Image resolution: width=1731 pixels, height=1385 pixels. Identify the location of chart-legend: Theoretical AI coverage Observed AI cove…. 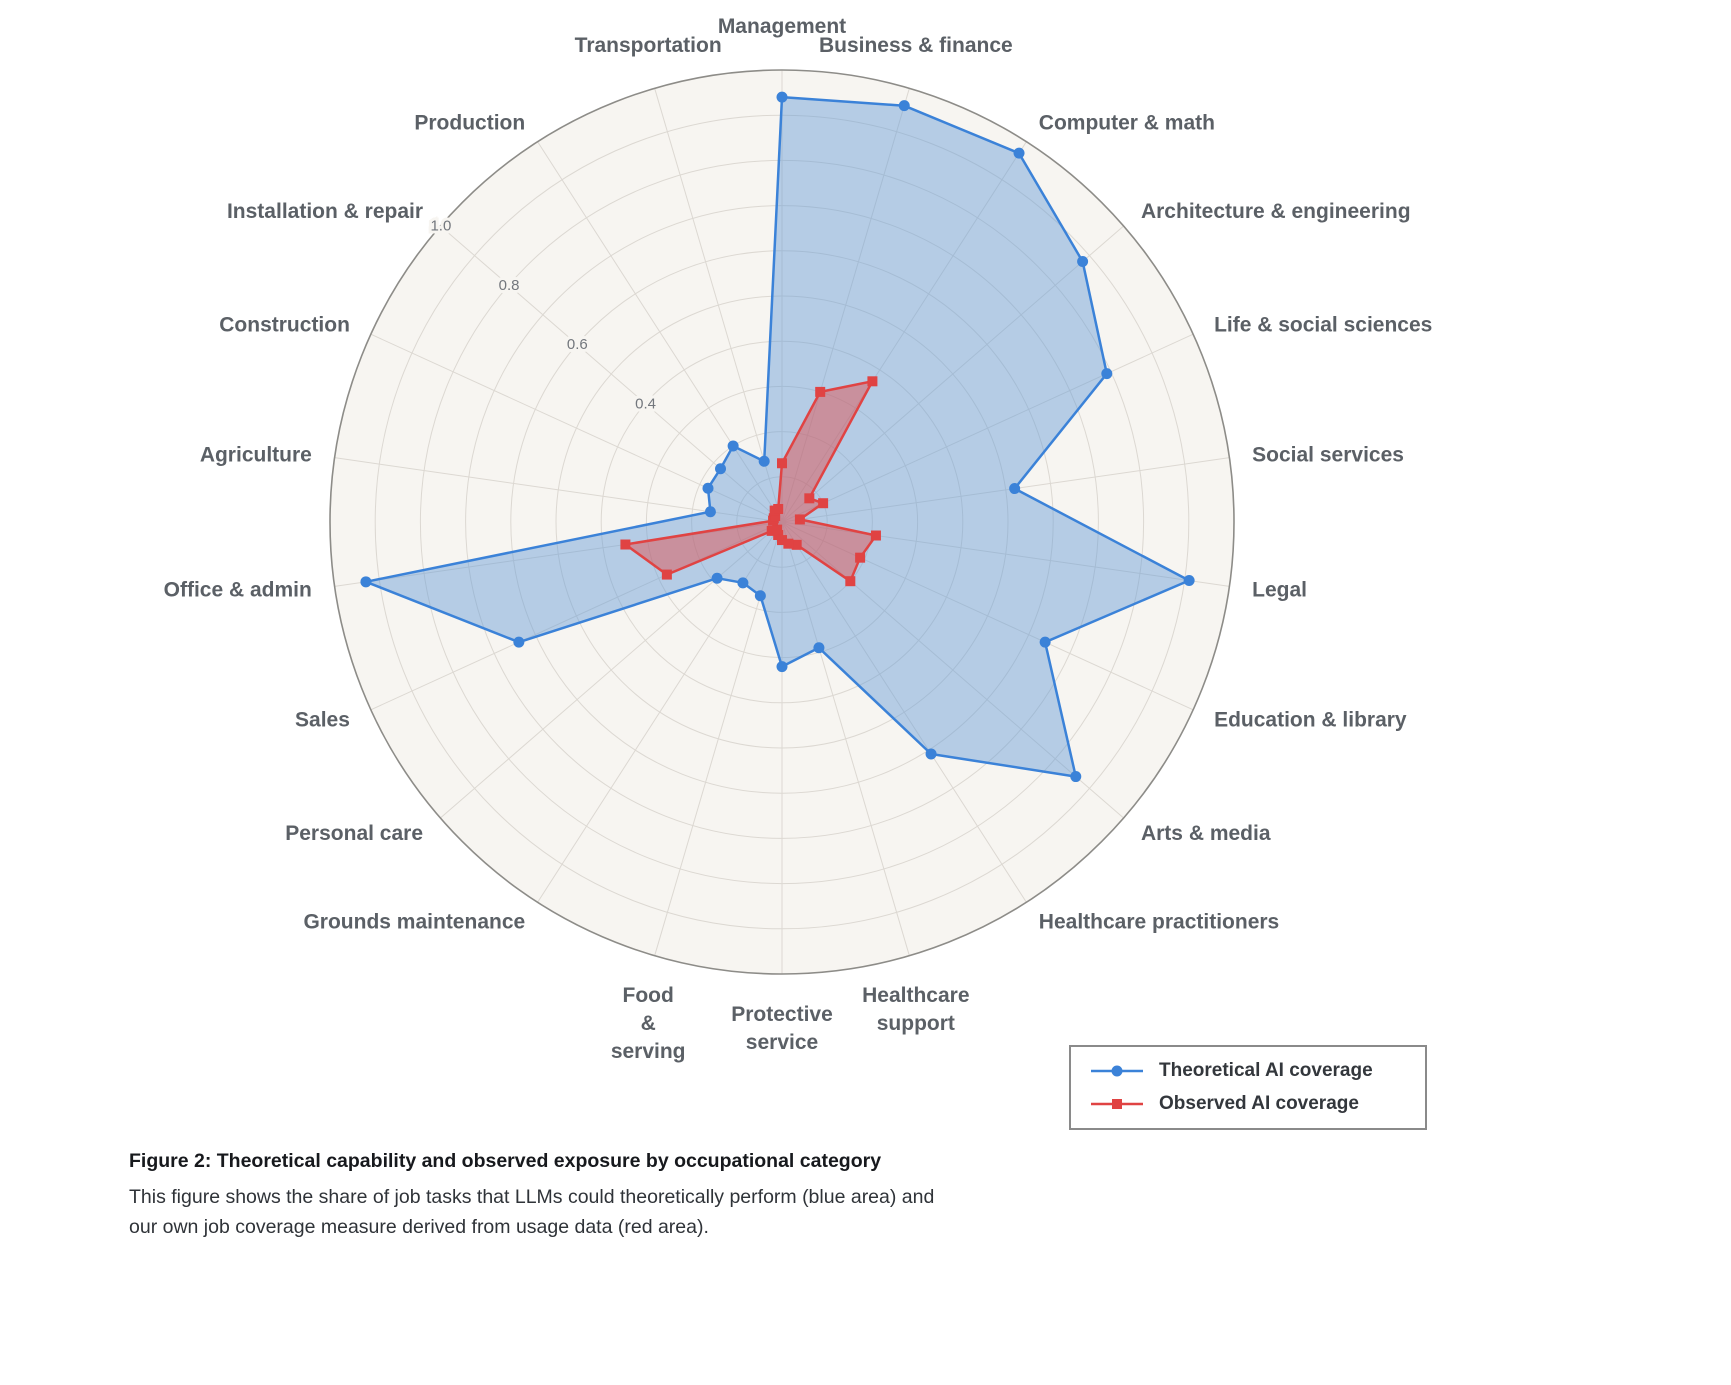
(1248, 1087).